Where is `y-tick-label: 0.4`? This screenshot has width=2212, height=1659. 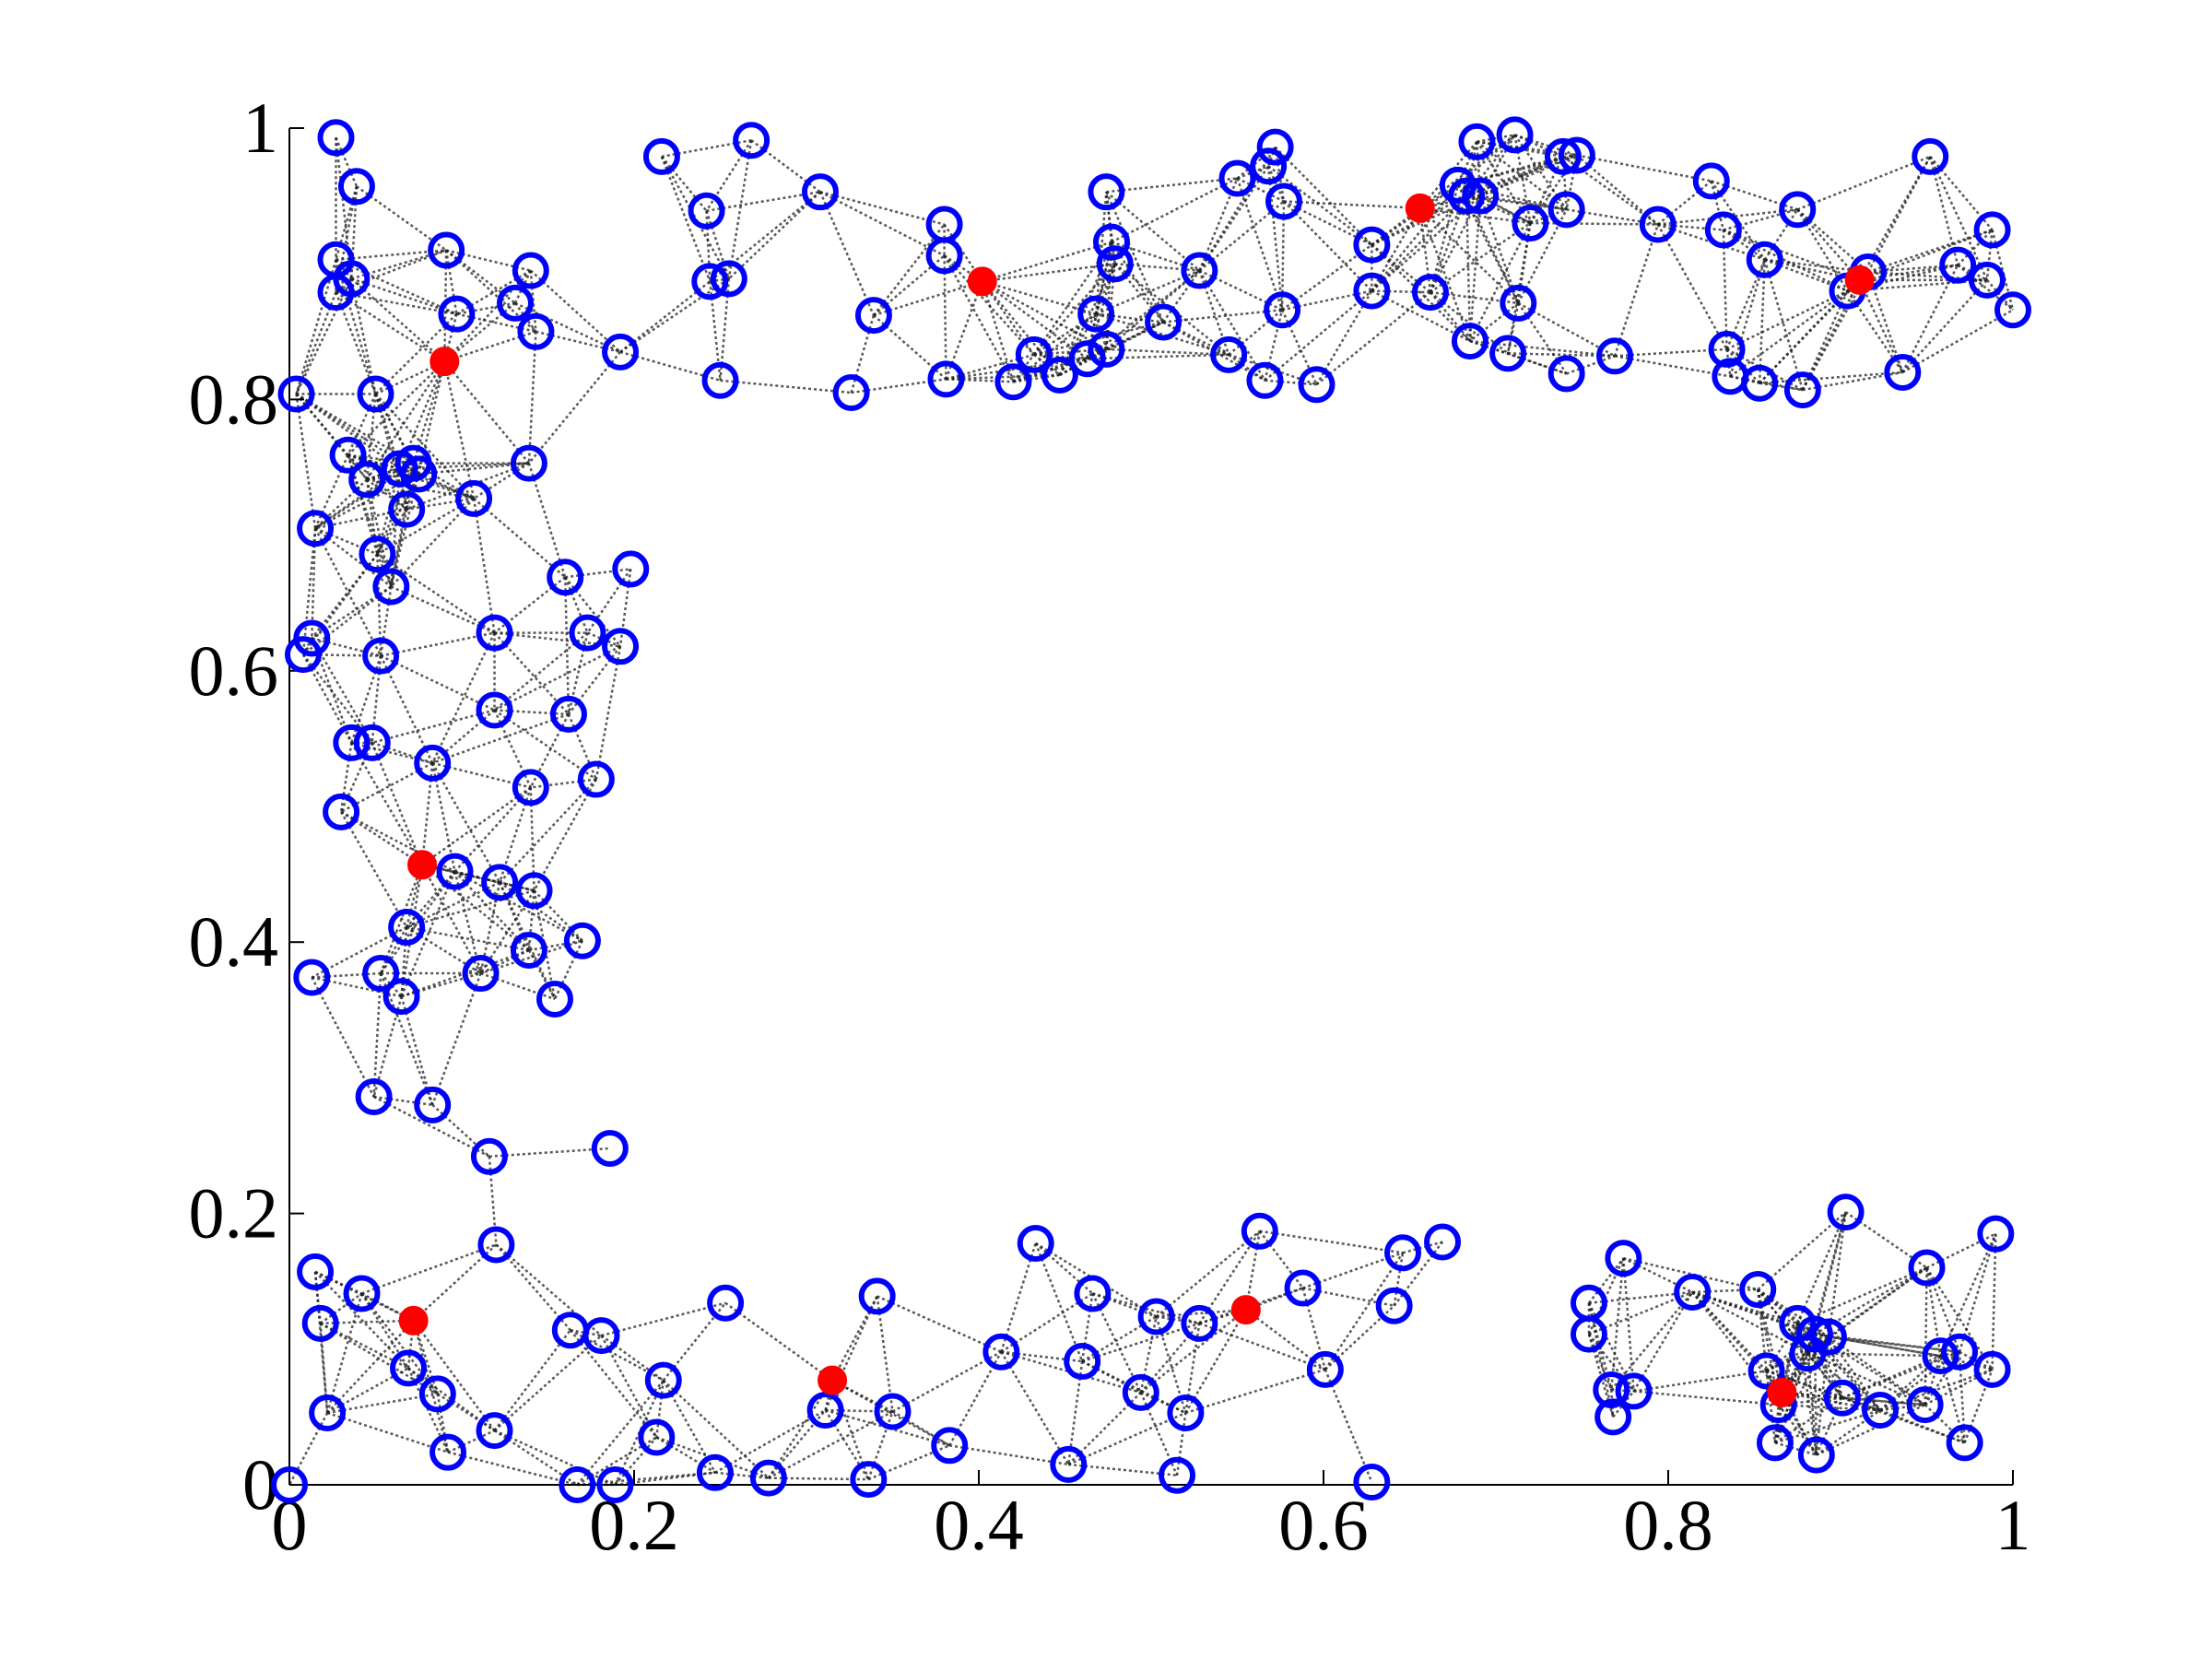
y-tick-label: 0.4 is located at coordinates (234, 941).